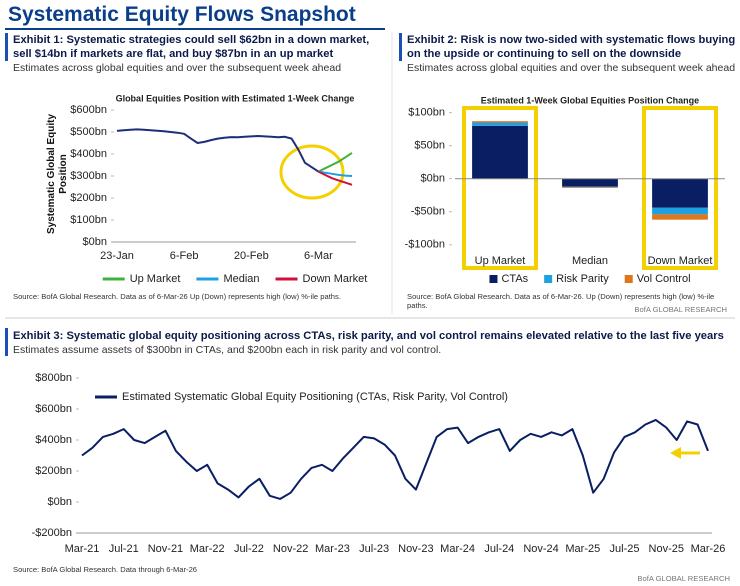 This screenshot has width=740, height=586. I want to click on legend-label: Median, so click(241, 279).